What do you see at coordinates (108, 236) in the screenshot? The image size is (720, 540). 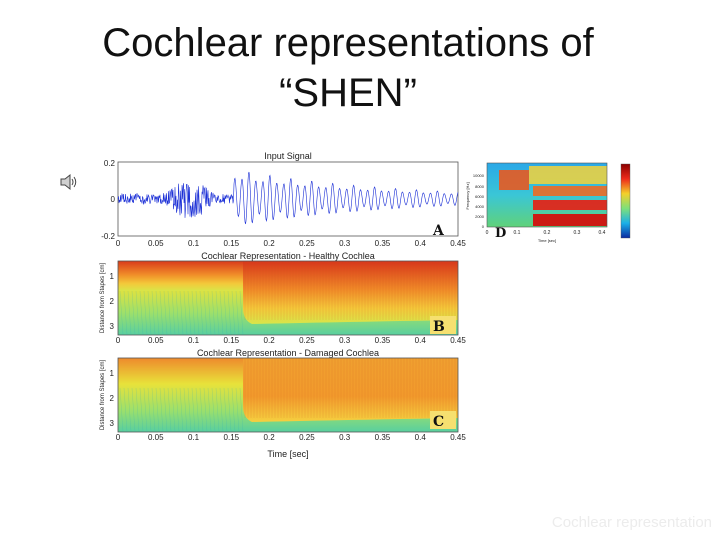 I see `y-tick: -0.2` at bounding box center [108, 236].